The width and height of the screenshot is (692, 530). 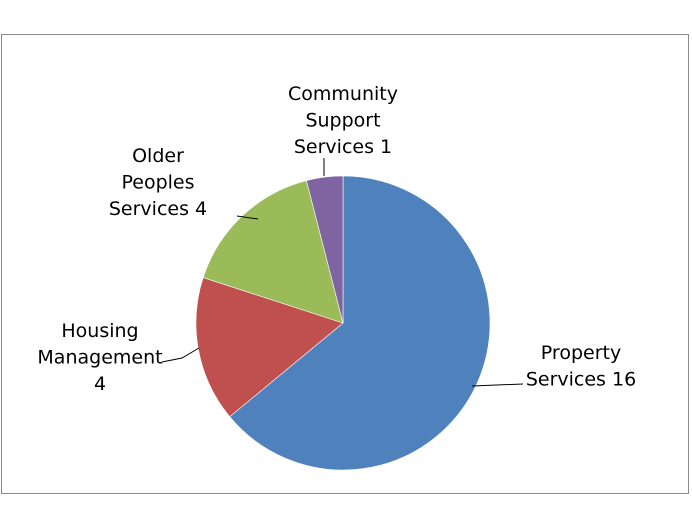 I want to click on data-label-older-peoples-services: Older Peoples Services 4, so click(x=158, y=182).